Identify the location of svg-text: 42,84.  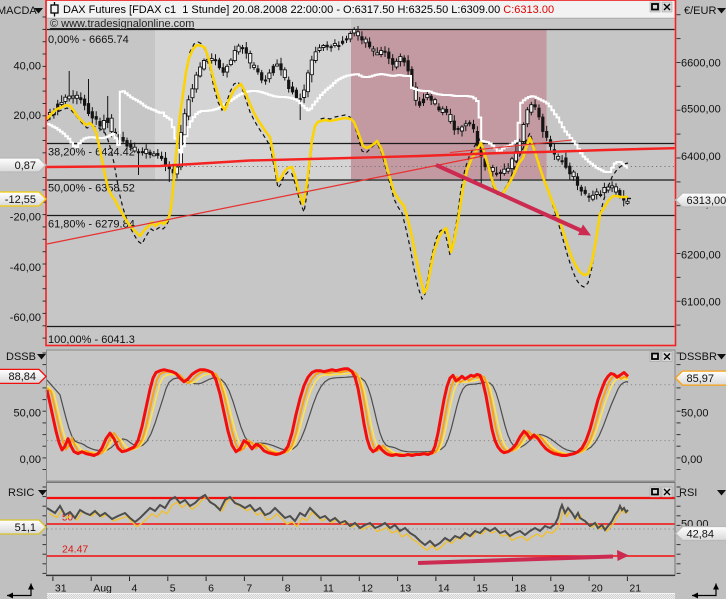
(701, 534).